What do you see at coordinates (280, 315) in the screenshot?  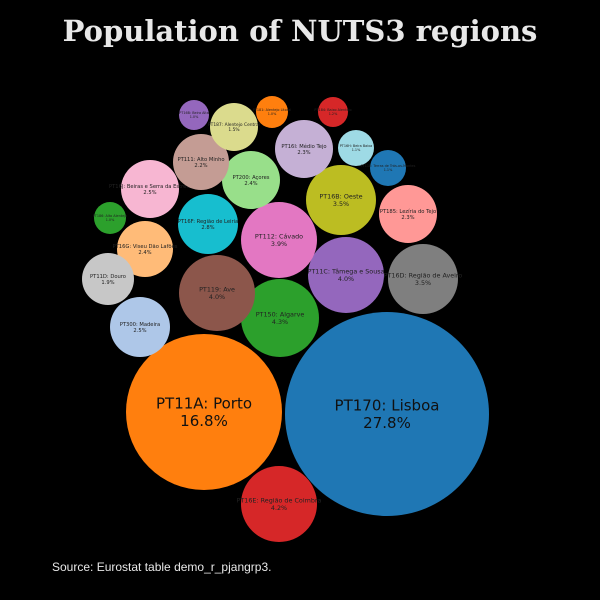 I see `bubble-label: PT150: Algarve` at bounding box center [280, 315].